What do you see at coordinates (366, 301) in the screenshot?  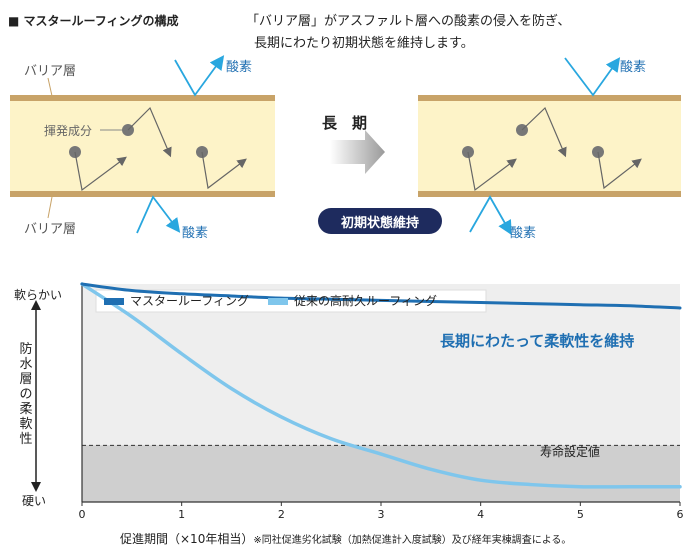 I see `legend-label-conventional: 従来の高耐久ルーフィング` at bounding box center [366, 301].